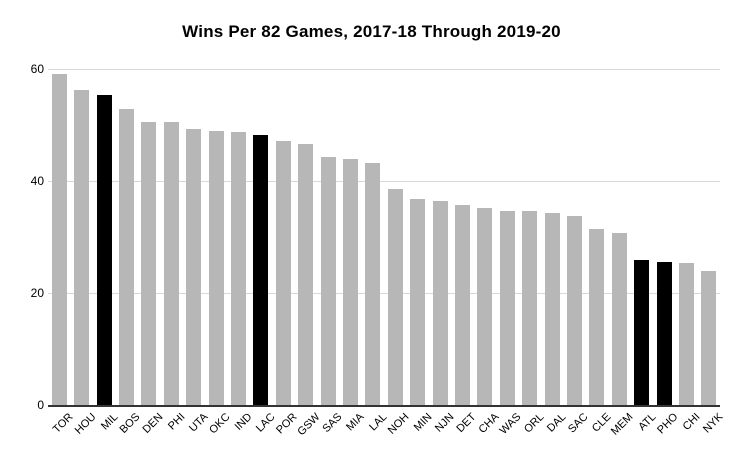 This screenshot has width=743, height=460. Describe the element at coordinates (440, 302) in the screenshot. I see `bar-NJN` at that location.